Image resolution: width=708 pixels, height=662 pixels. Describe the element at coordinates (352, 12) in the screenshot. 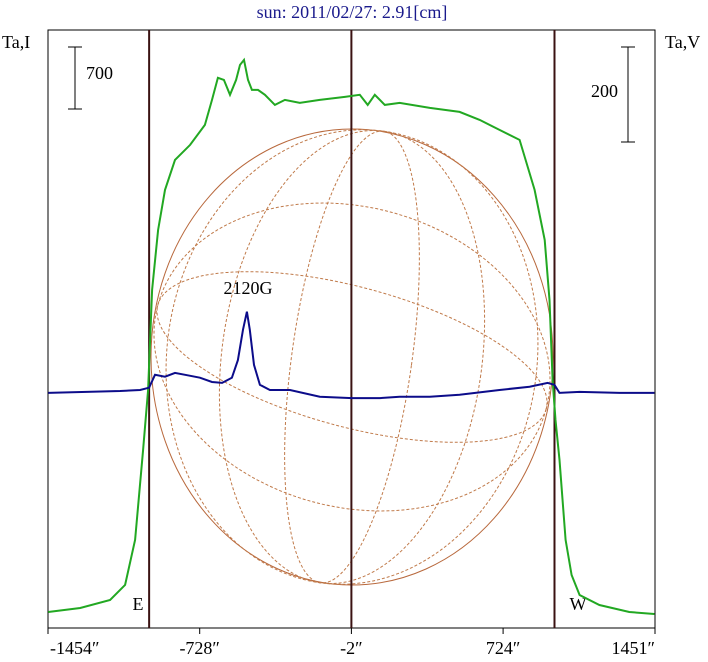

I see `chart-title: sun: 2011/02/27: 2.91[cm]` at that location.